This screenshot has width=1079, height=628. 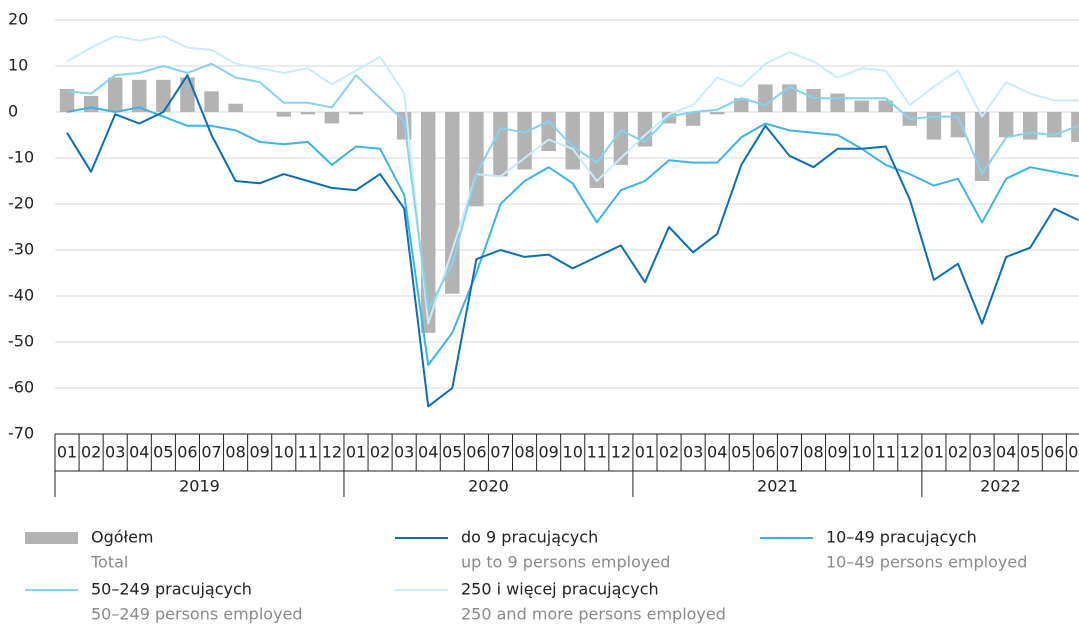 I want to click on y-tick-label: 0, so click(x=13, y=111).